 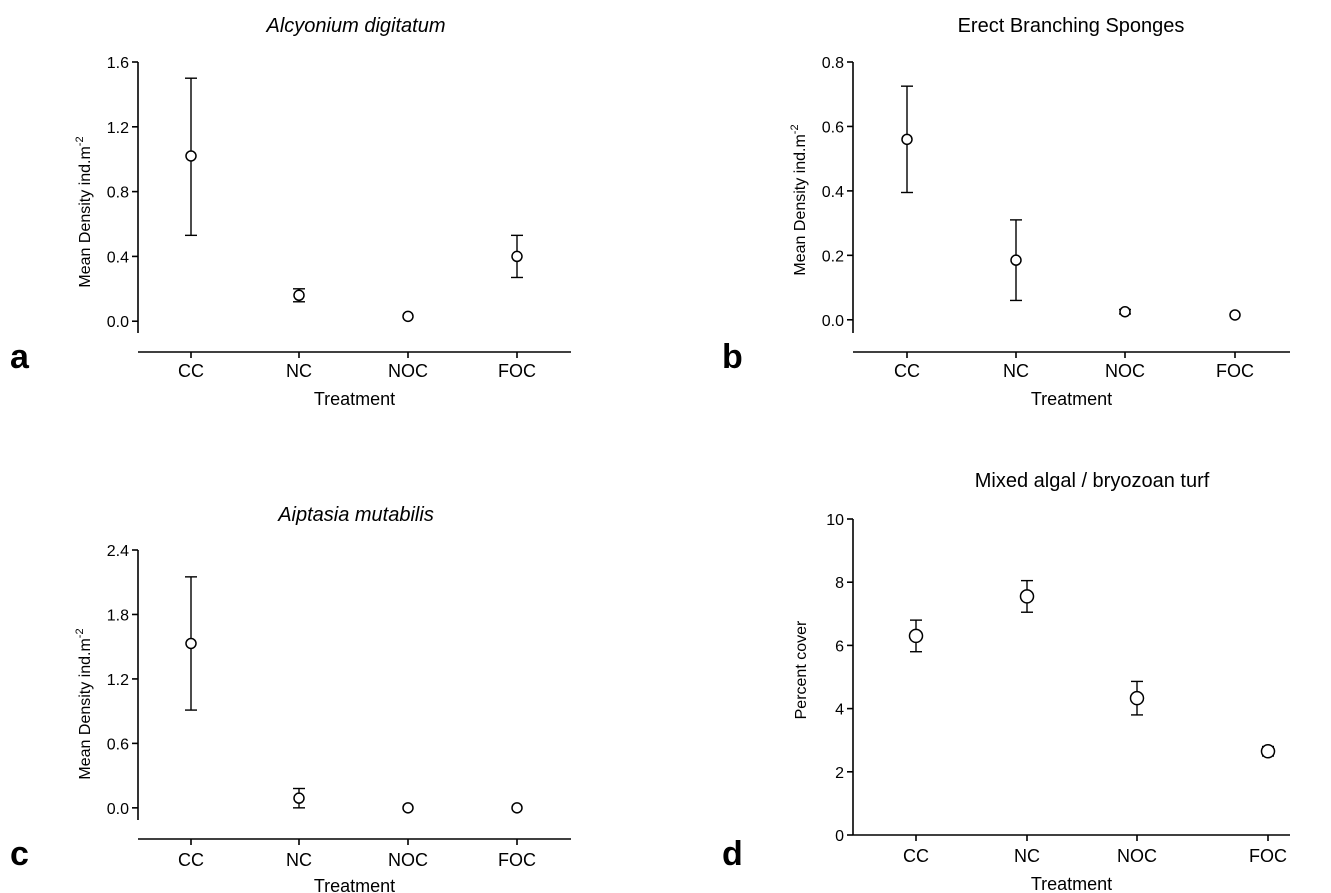 What do you see at coordinates (1071, 26) in the screenshot?
I see `chart-title: Erect Branching Sponges` at bounding box center [1071, 26].